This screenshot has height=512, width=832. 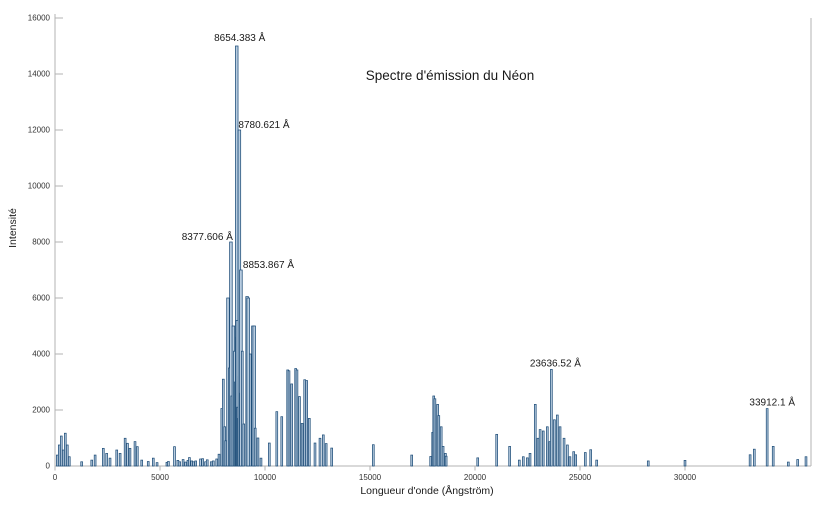 What do you see at coordinates (555, 362) in the screenshot?
I see `peak-annotation: 23636.52 Å` at bounding box center [555, 362].